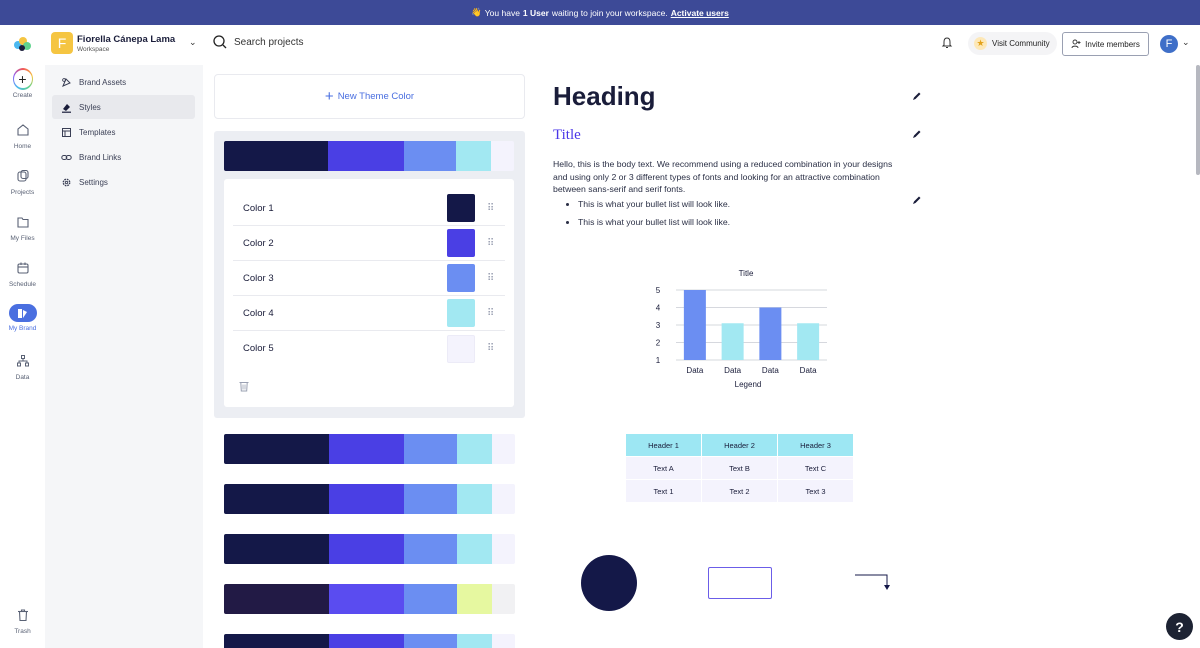 The image size is (1200, 648). Describe the element at coordinates (123, 132) in the screenshot. I see `sidebar-item-templates: Templates` at that location.